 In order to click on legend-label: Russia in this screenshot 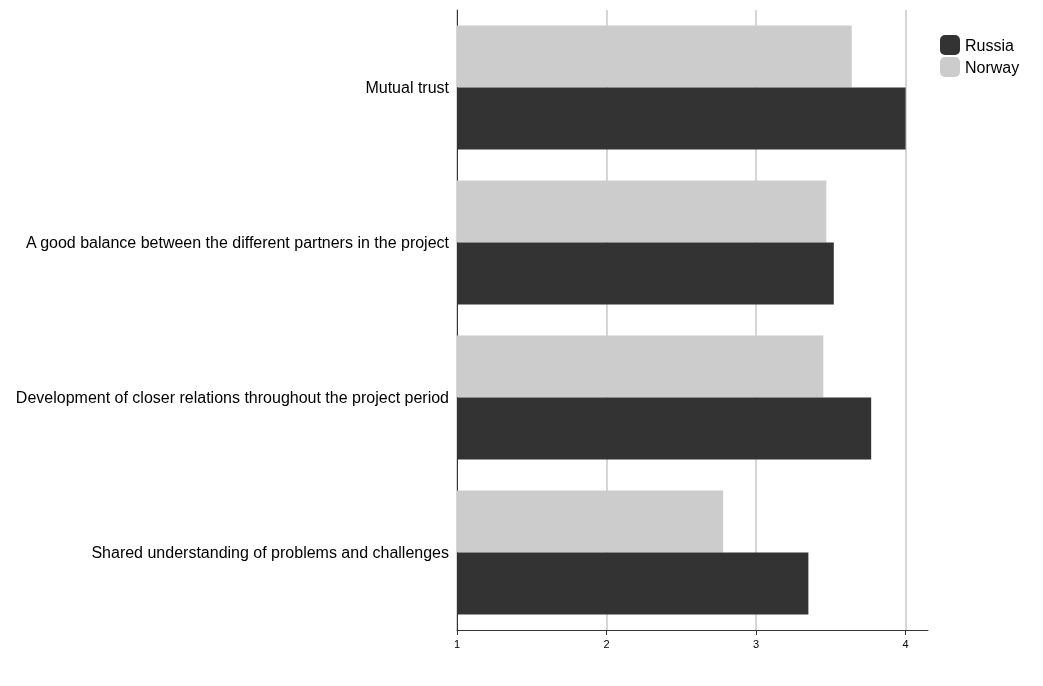, I will do `click(990, 45)`.